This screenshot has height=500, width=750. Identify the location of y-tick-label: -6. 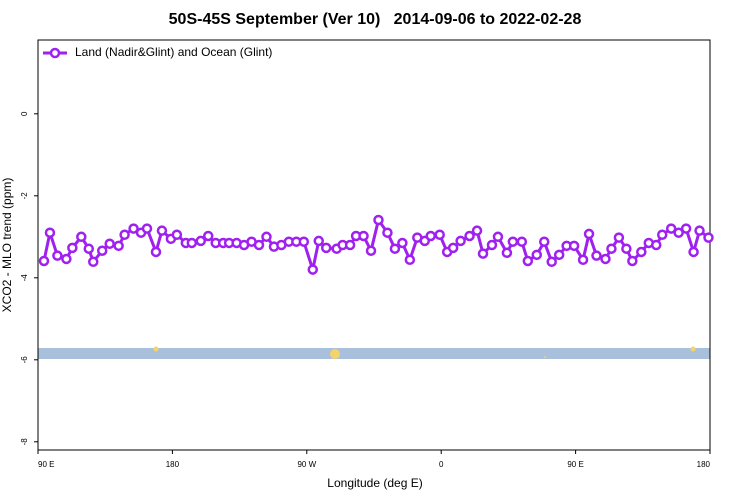
(24, 360).